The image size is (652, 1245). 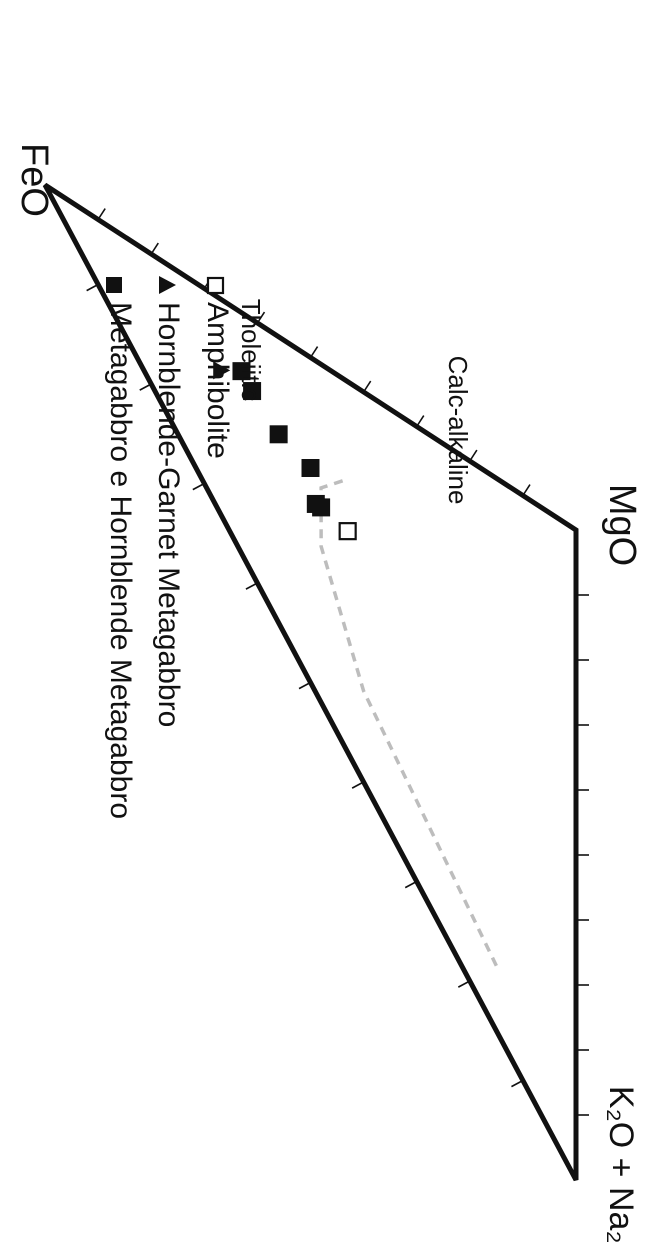 What do you see at coordinates (167, 285) in the screenshot?
I see `legend-marker-filled-triangle` at bounding box center [167, 285].